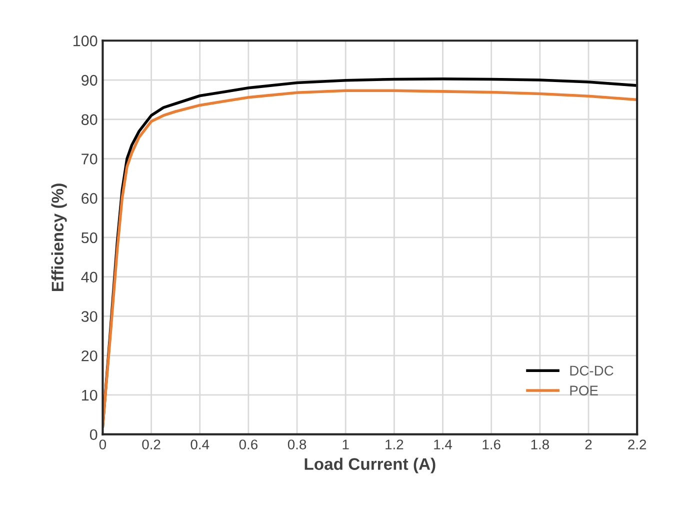 The height and width of the screenshot is (508, 694). Describe the element at coordinates (200, 445) in the screenshot. I see `x-tick-label: 0.4` at that location.